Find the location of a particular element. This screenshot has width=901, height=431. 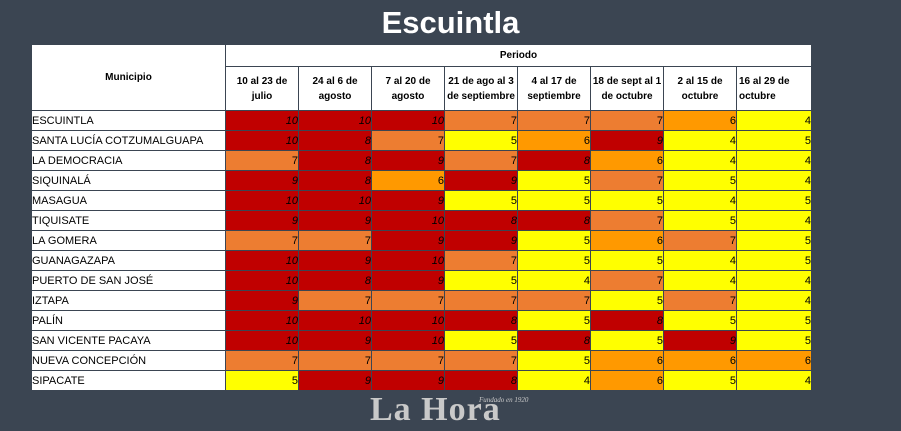

table-row: SANTA LUCÍA COTZUMALGUAPA 10 8 7 5 6 9 4 5 is located at coordinates (421, 140).